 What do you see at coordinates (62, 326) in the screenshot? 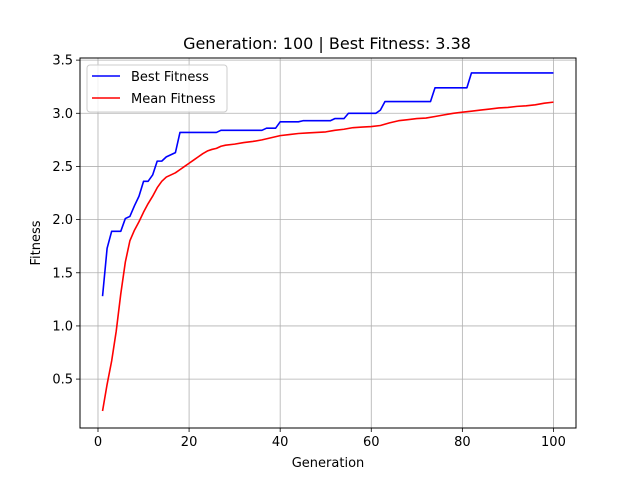
I see `y-tick-label: 1.0` at bounding box center [62, 326].